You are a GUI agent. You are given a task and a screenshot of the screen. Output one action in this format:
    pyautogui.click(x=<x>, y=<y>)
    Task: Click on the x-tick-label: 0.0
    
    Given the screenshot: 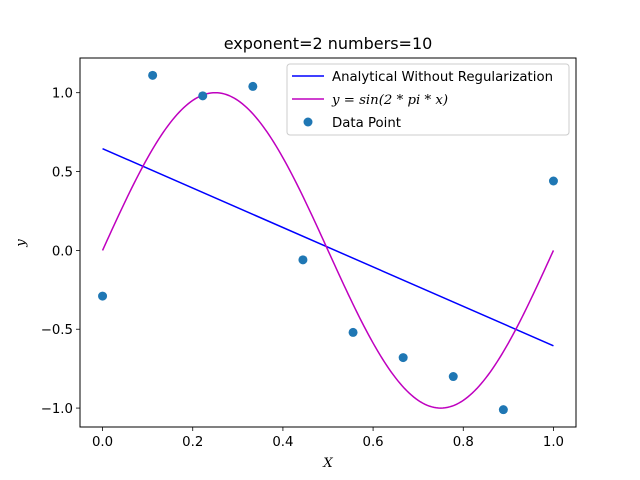 What is the action you would take?
    pyautogui.click(x=102, y=442)
    